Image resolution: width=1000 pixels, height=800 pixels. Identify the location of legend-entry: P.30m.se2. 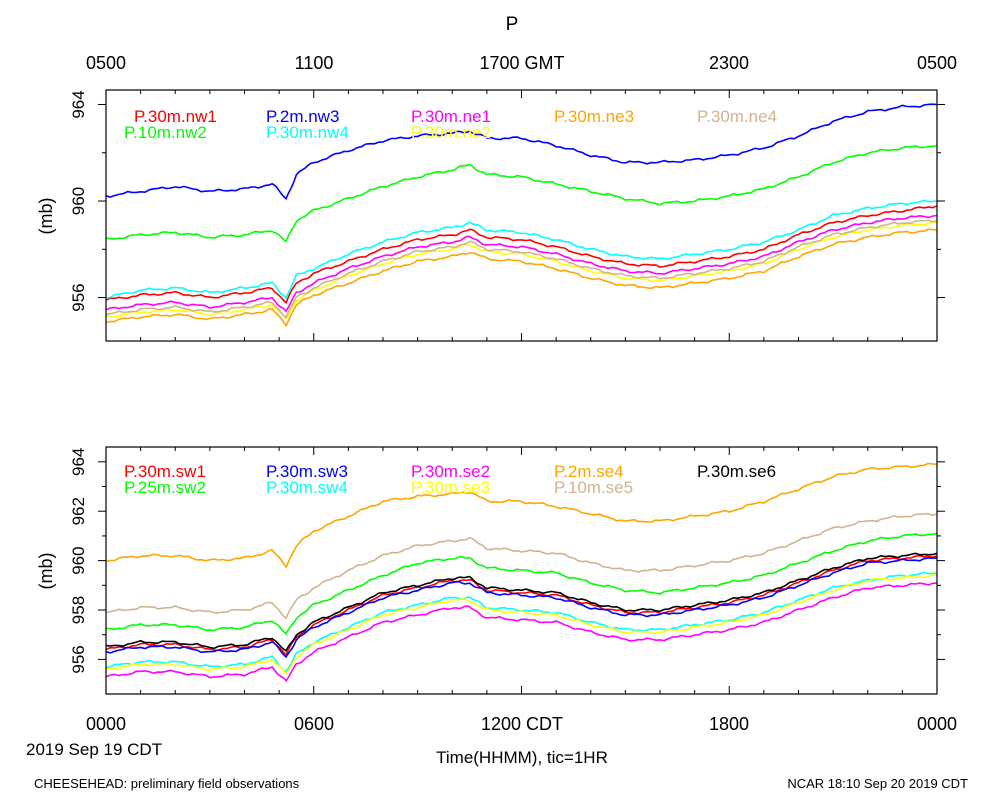
(450, 471).